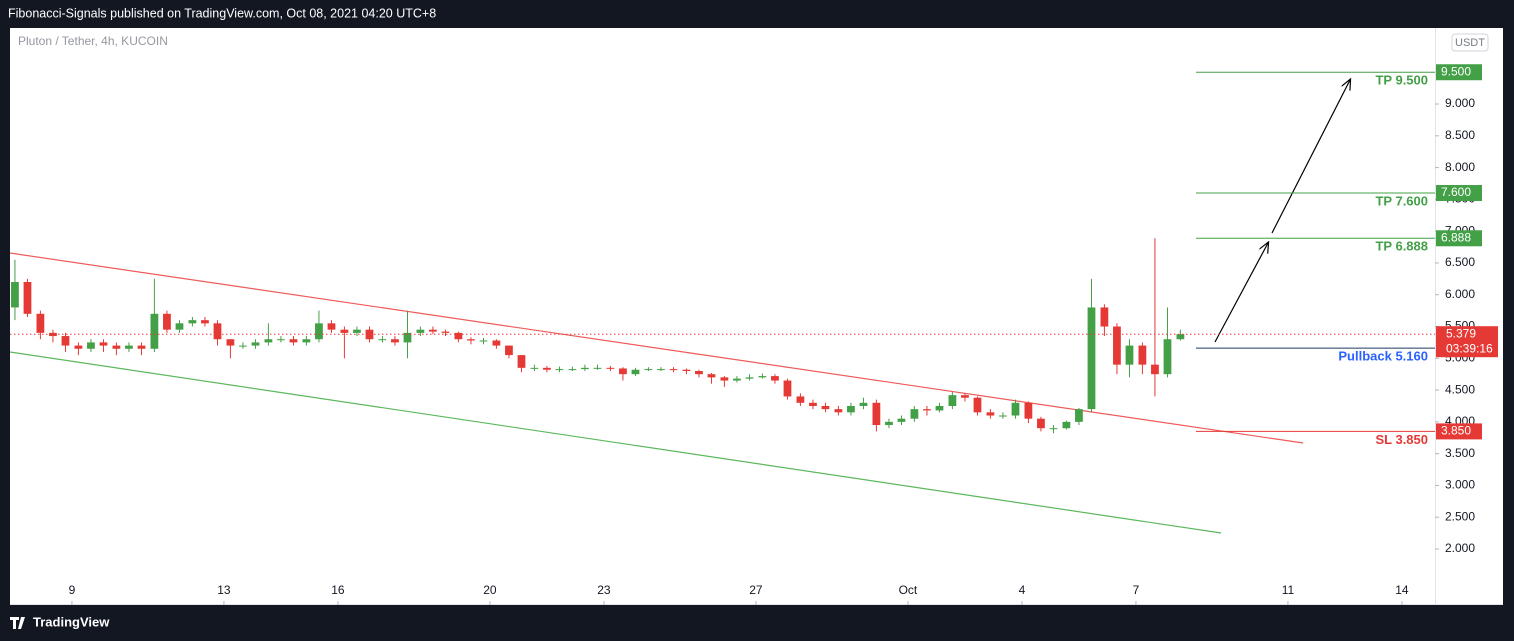 The image size is (1514, 641). What do you see at coordinates (1460, 294) in the screenshot?
I see `y-tick-label: 6.000` at bounding box center [1460, 294].